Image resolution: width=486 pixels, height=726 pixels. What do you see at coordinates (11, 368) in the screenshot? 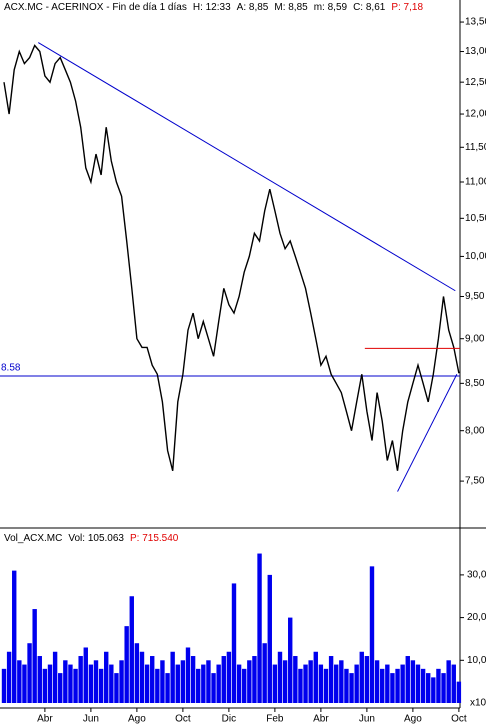
I see `level-label: 8.58` at bounding box center [11, 368].